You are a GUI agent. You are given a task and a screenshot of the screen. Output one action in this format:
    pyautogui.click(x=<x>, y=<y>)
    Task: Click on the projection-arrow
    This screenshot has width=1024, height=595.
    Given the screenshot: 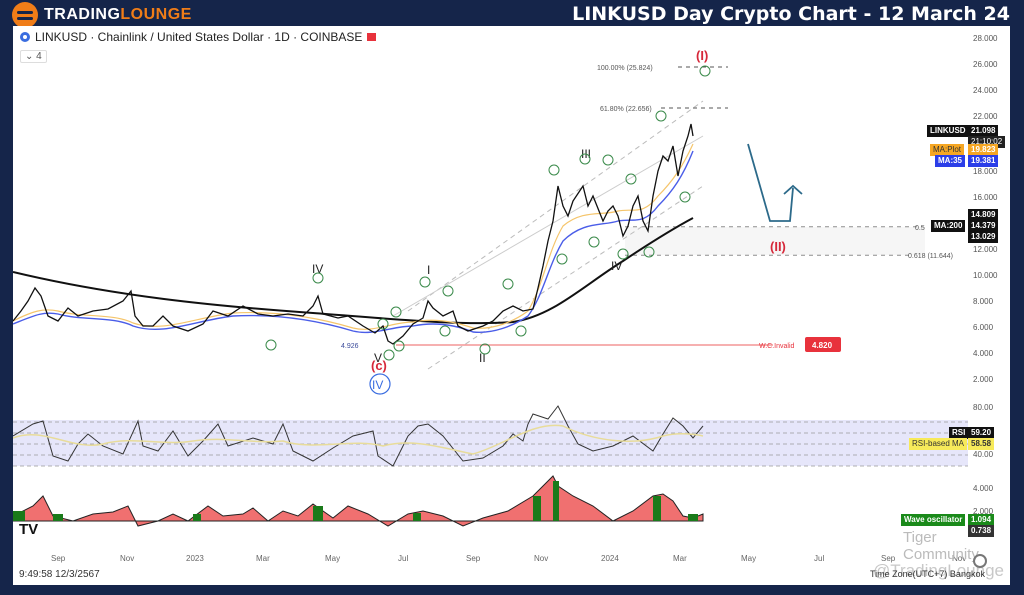 What is the action you would take?
    pyautogui.click(x=775, y=182)
    